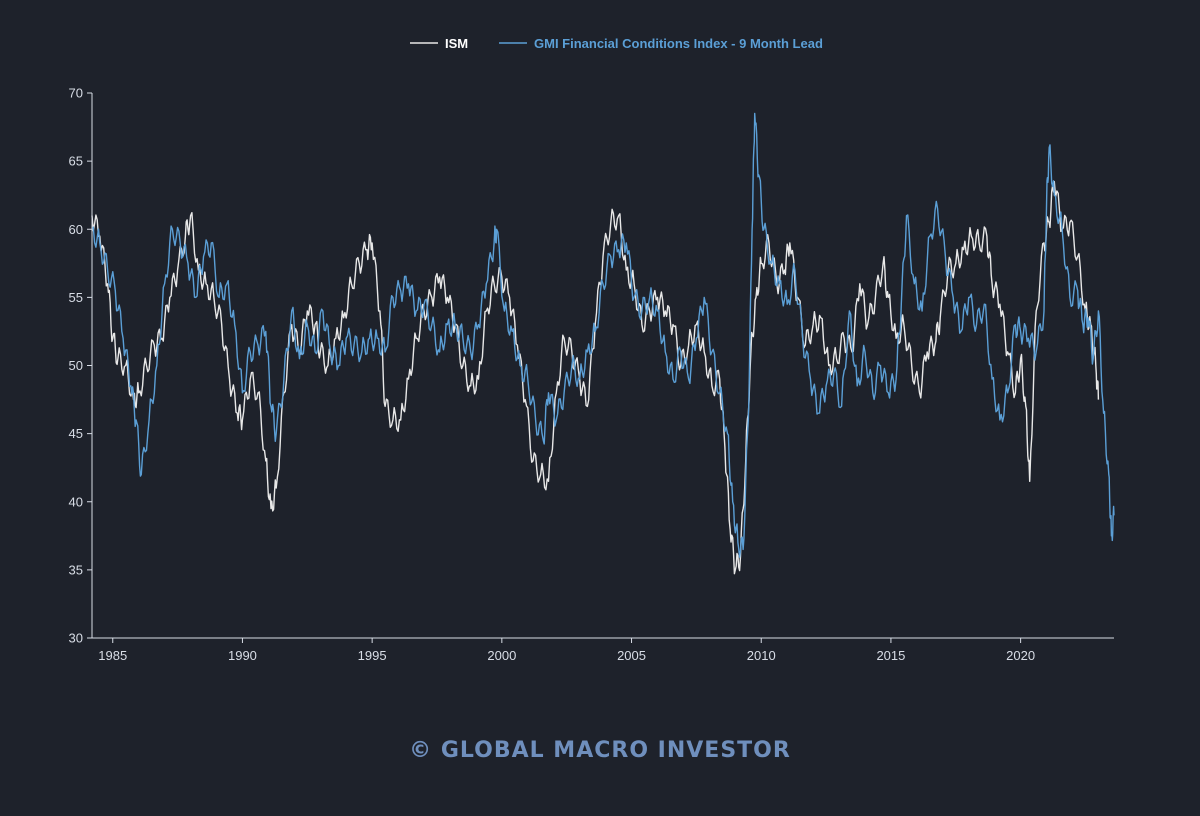 This screenshot has width=1200, height=816. I want to click on x-tick-label: 2020, so click(1020, 655).